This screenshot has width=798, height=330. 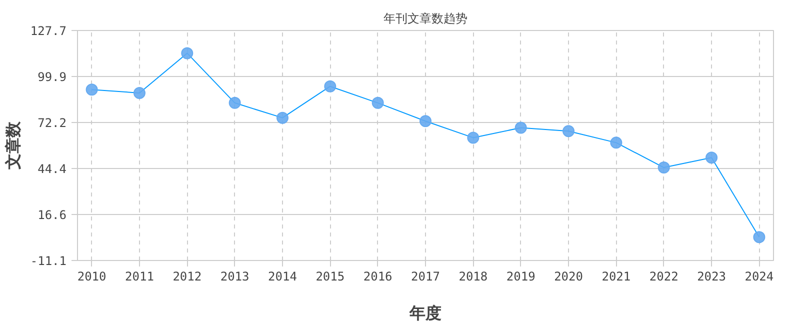 What do you see at coordinates (616, 277) in the screenshot?
I see `x-tick-label: 2021` at bounding box center [616, 277].